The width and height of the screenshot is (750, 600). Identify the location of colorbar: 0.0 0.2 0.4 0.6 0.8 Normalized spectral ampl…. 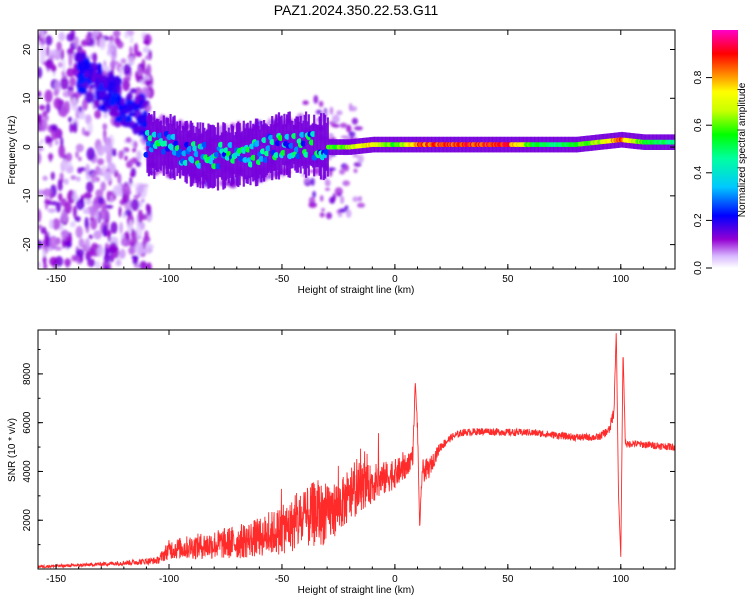
(720, 152).